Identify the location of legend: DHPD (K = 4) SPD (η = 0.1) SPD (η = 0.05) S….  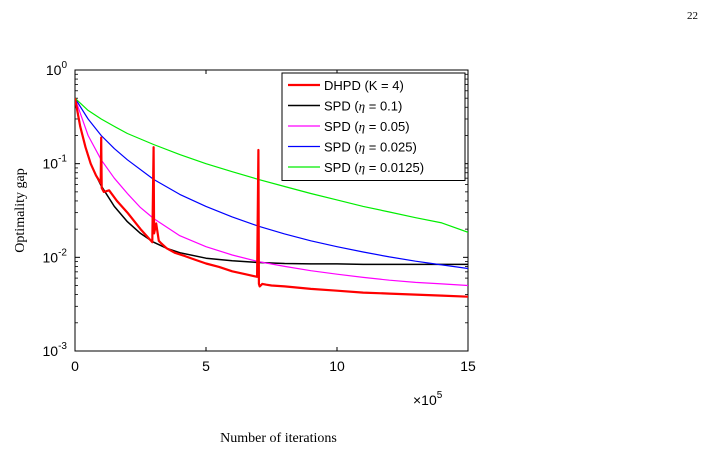
(373, 126).